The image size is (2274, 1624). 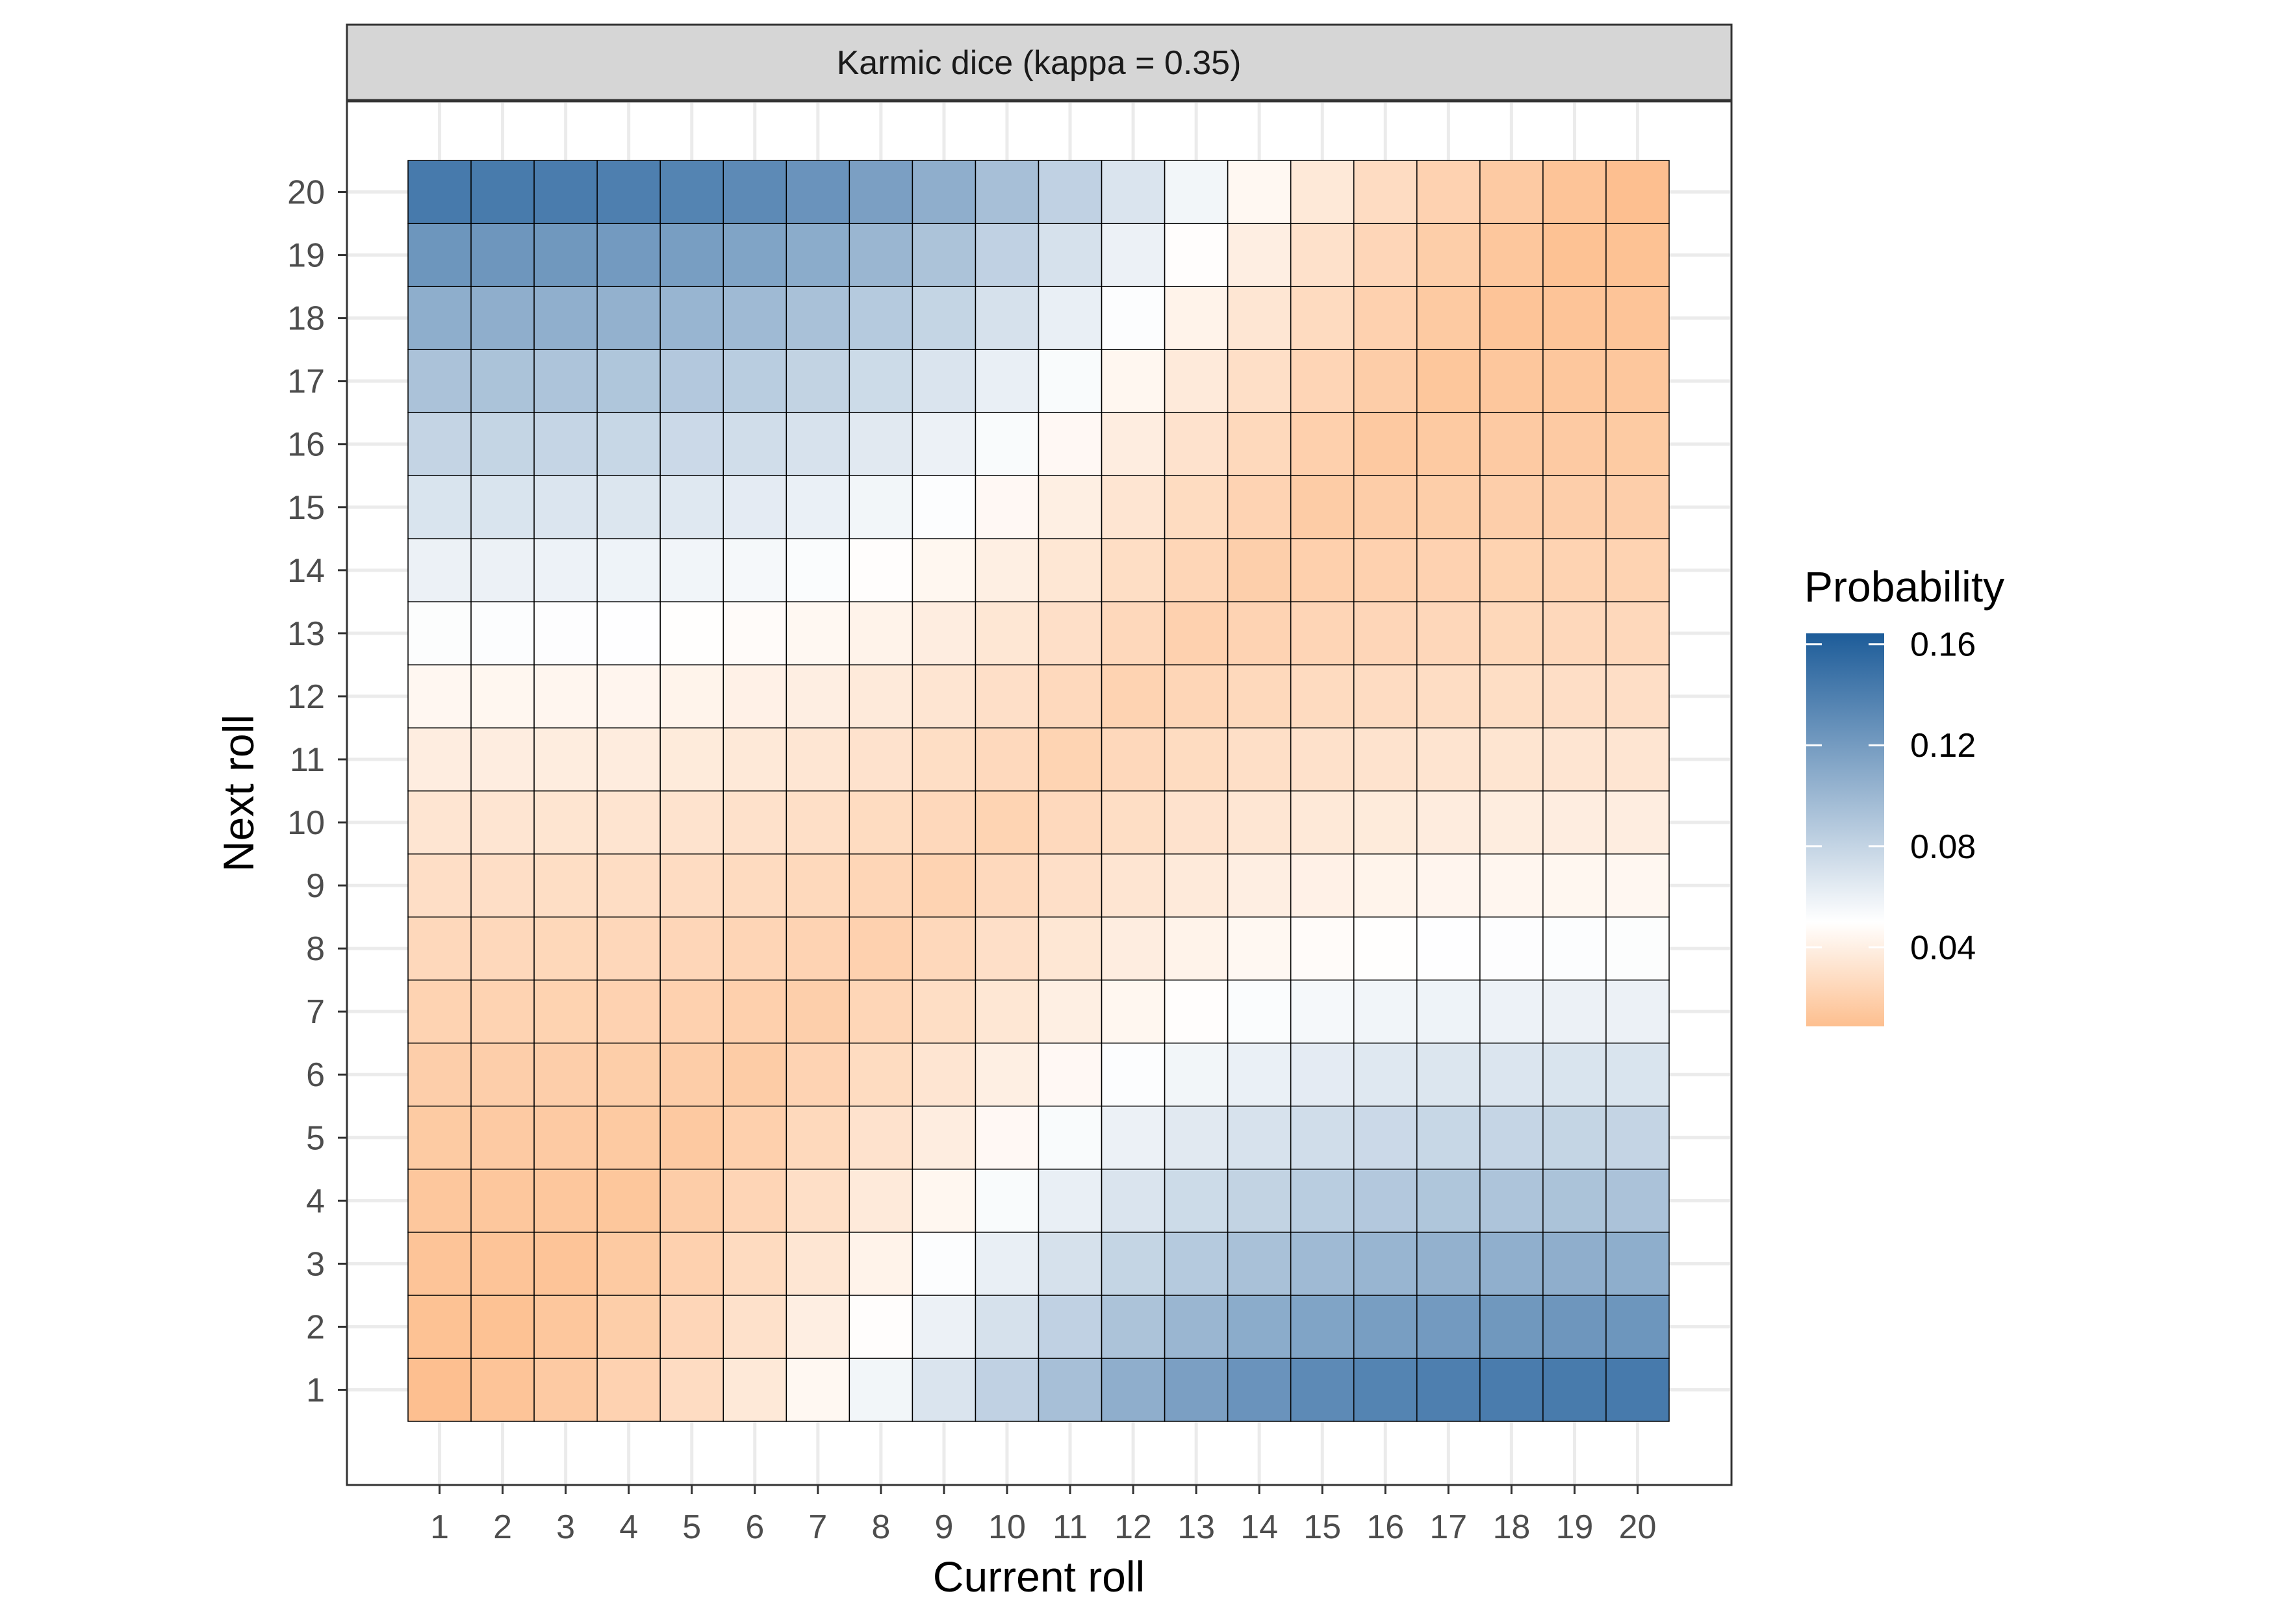 What do you see at coordinates (306, 319) in the screenshot?
I see `y-tick-label: 18` at bounding box center [306, 319].